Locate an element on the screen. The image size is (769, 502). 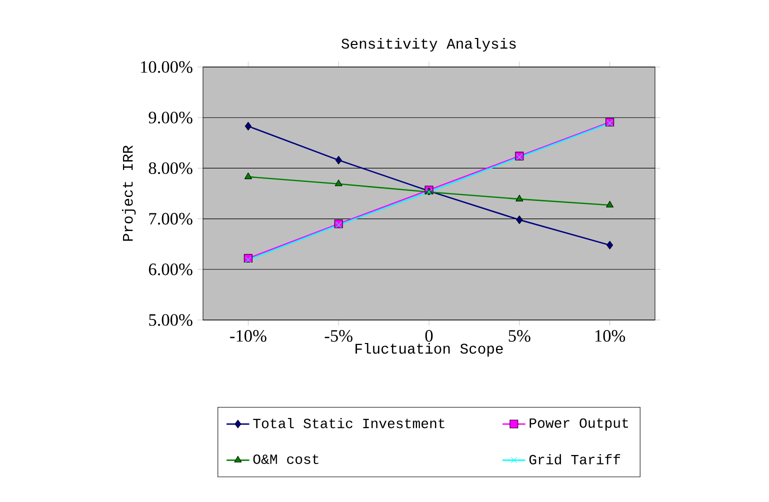
y-tick-label: 6.00% is located at coordinates (170, 270).